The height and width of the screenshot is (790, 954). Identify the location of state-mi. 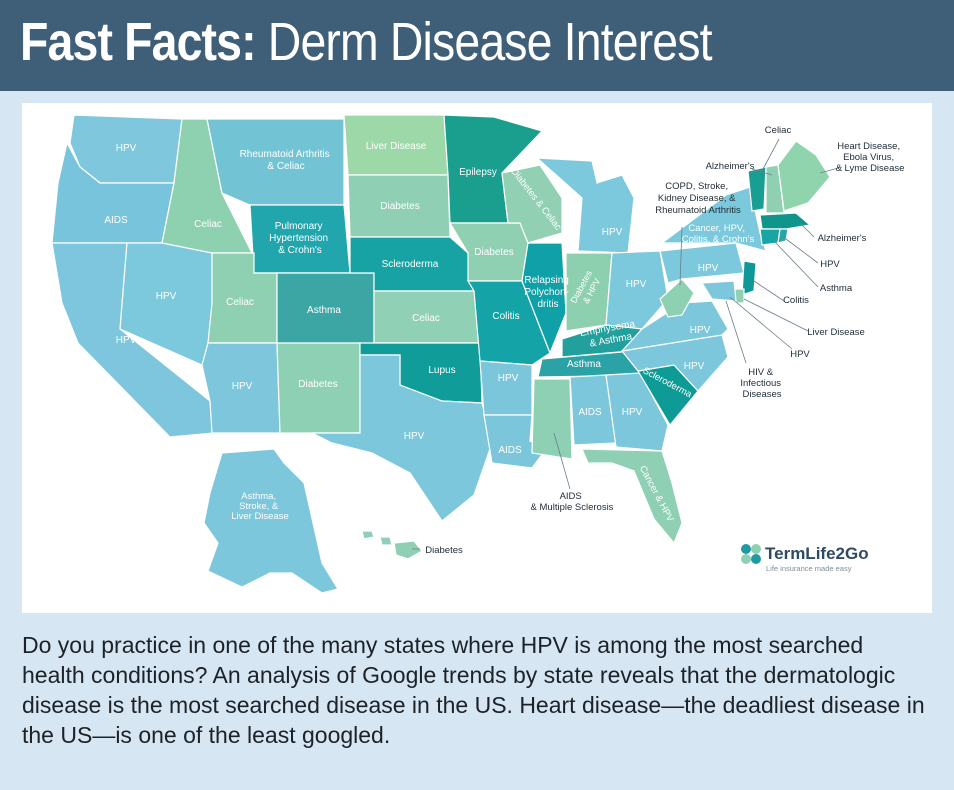
(585, 205).